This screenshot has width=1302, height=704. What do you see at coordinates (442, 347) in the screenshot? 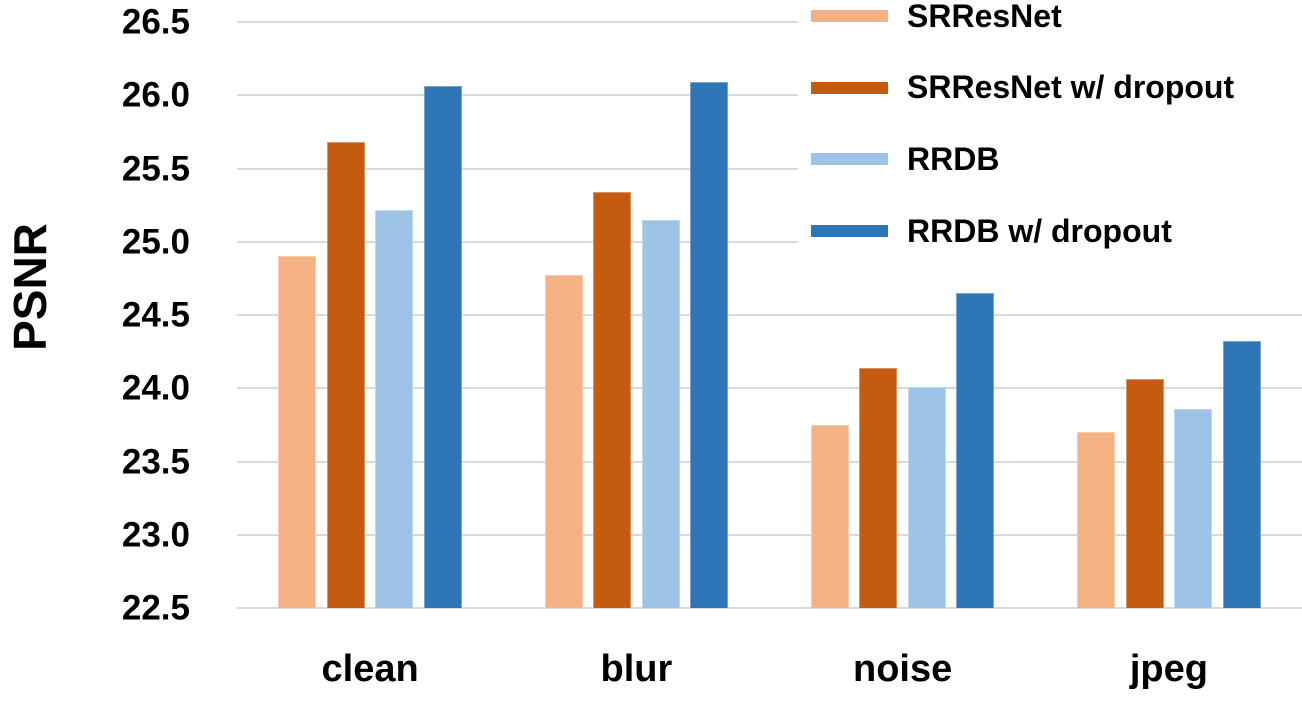
I see `bar-clean-rrdb-w-dropout` at bounding box center [442, 347].